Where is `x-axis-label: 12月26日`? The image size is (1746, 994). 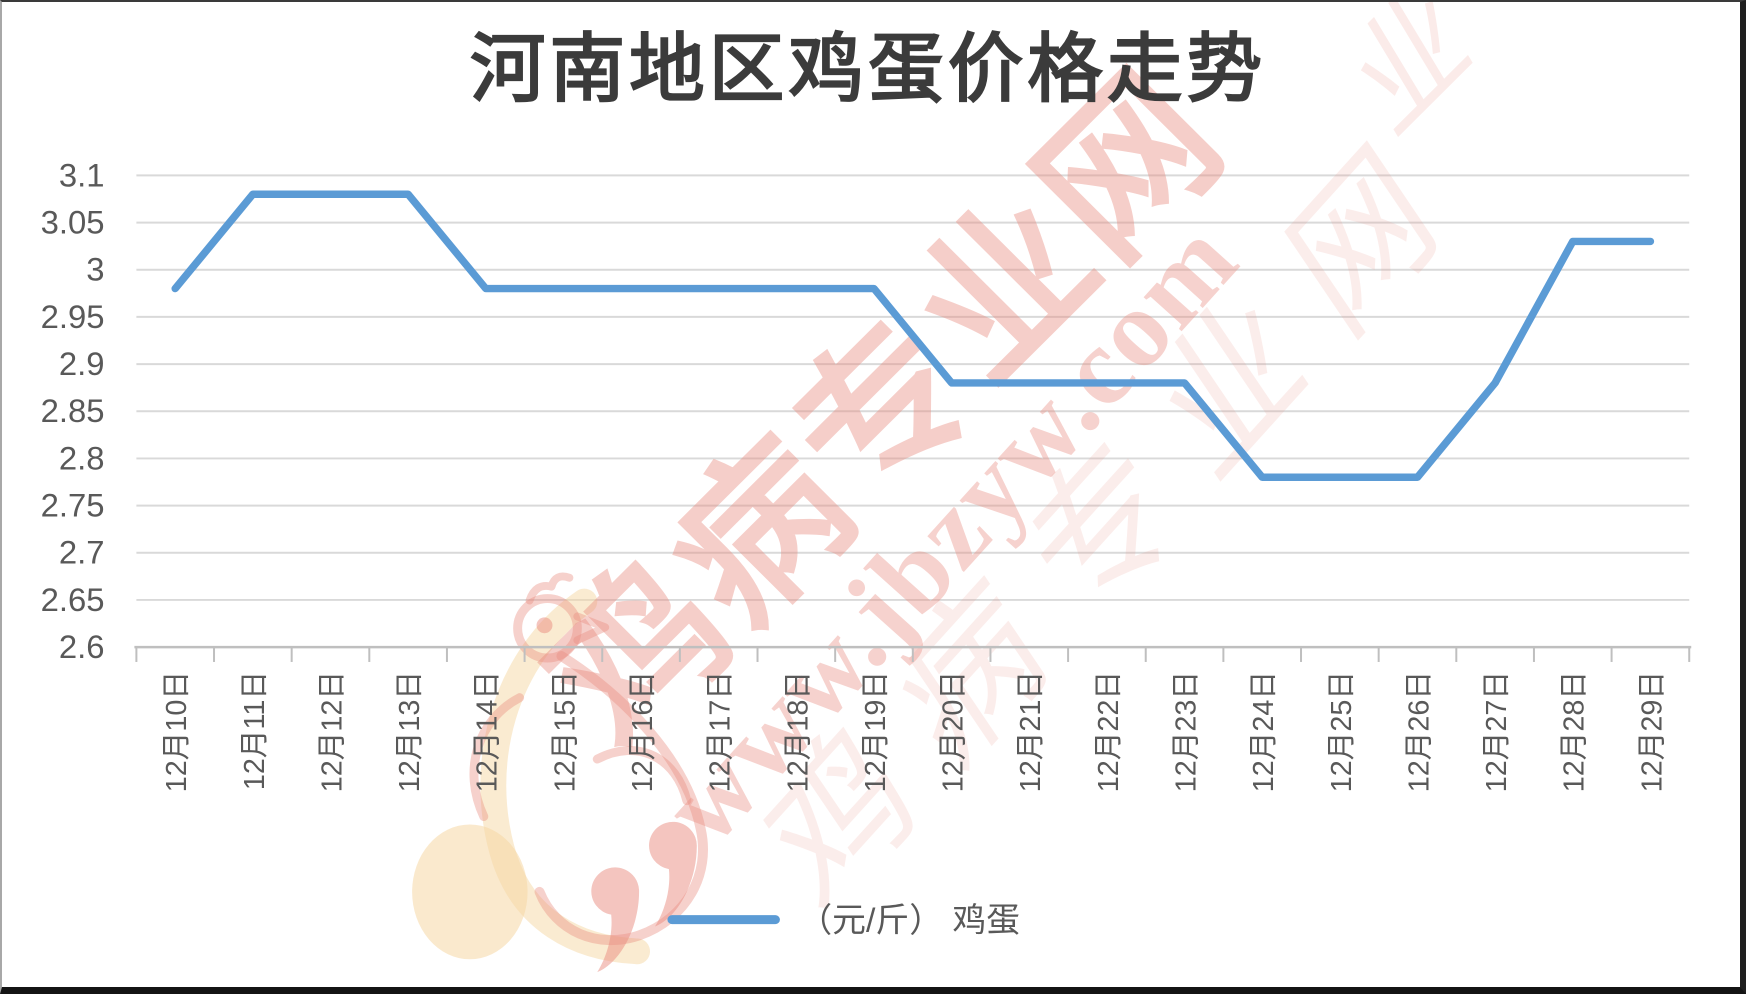
x-axis-label: 12月26日 is located at coordinates (1419, 731).